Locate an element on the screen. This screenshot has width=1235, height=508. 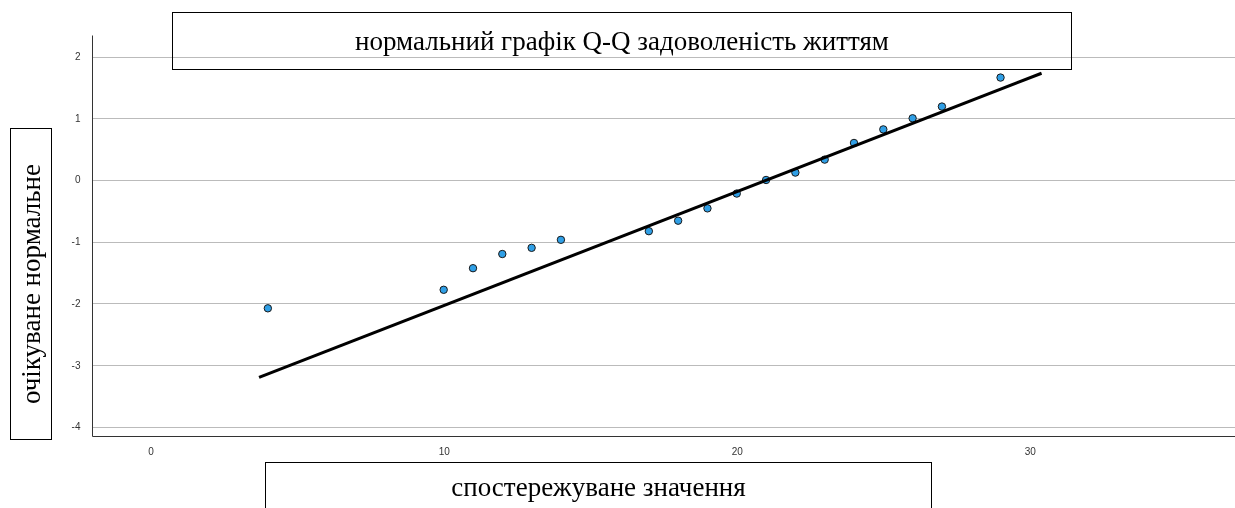
y-tick-label: -2 is located at coordinates (76, 303).